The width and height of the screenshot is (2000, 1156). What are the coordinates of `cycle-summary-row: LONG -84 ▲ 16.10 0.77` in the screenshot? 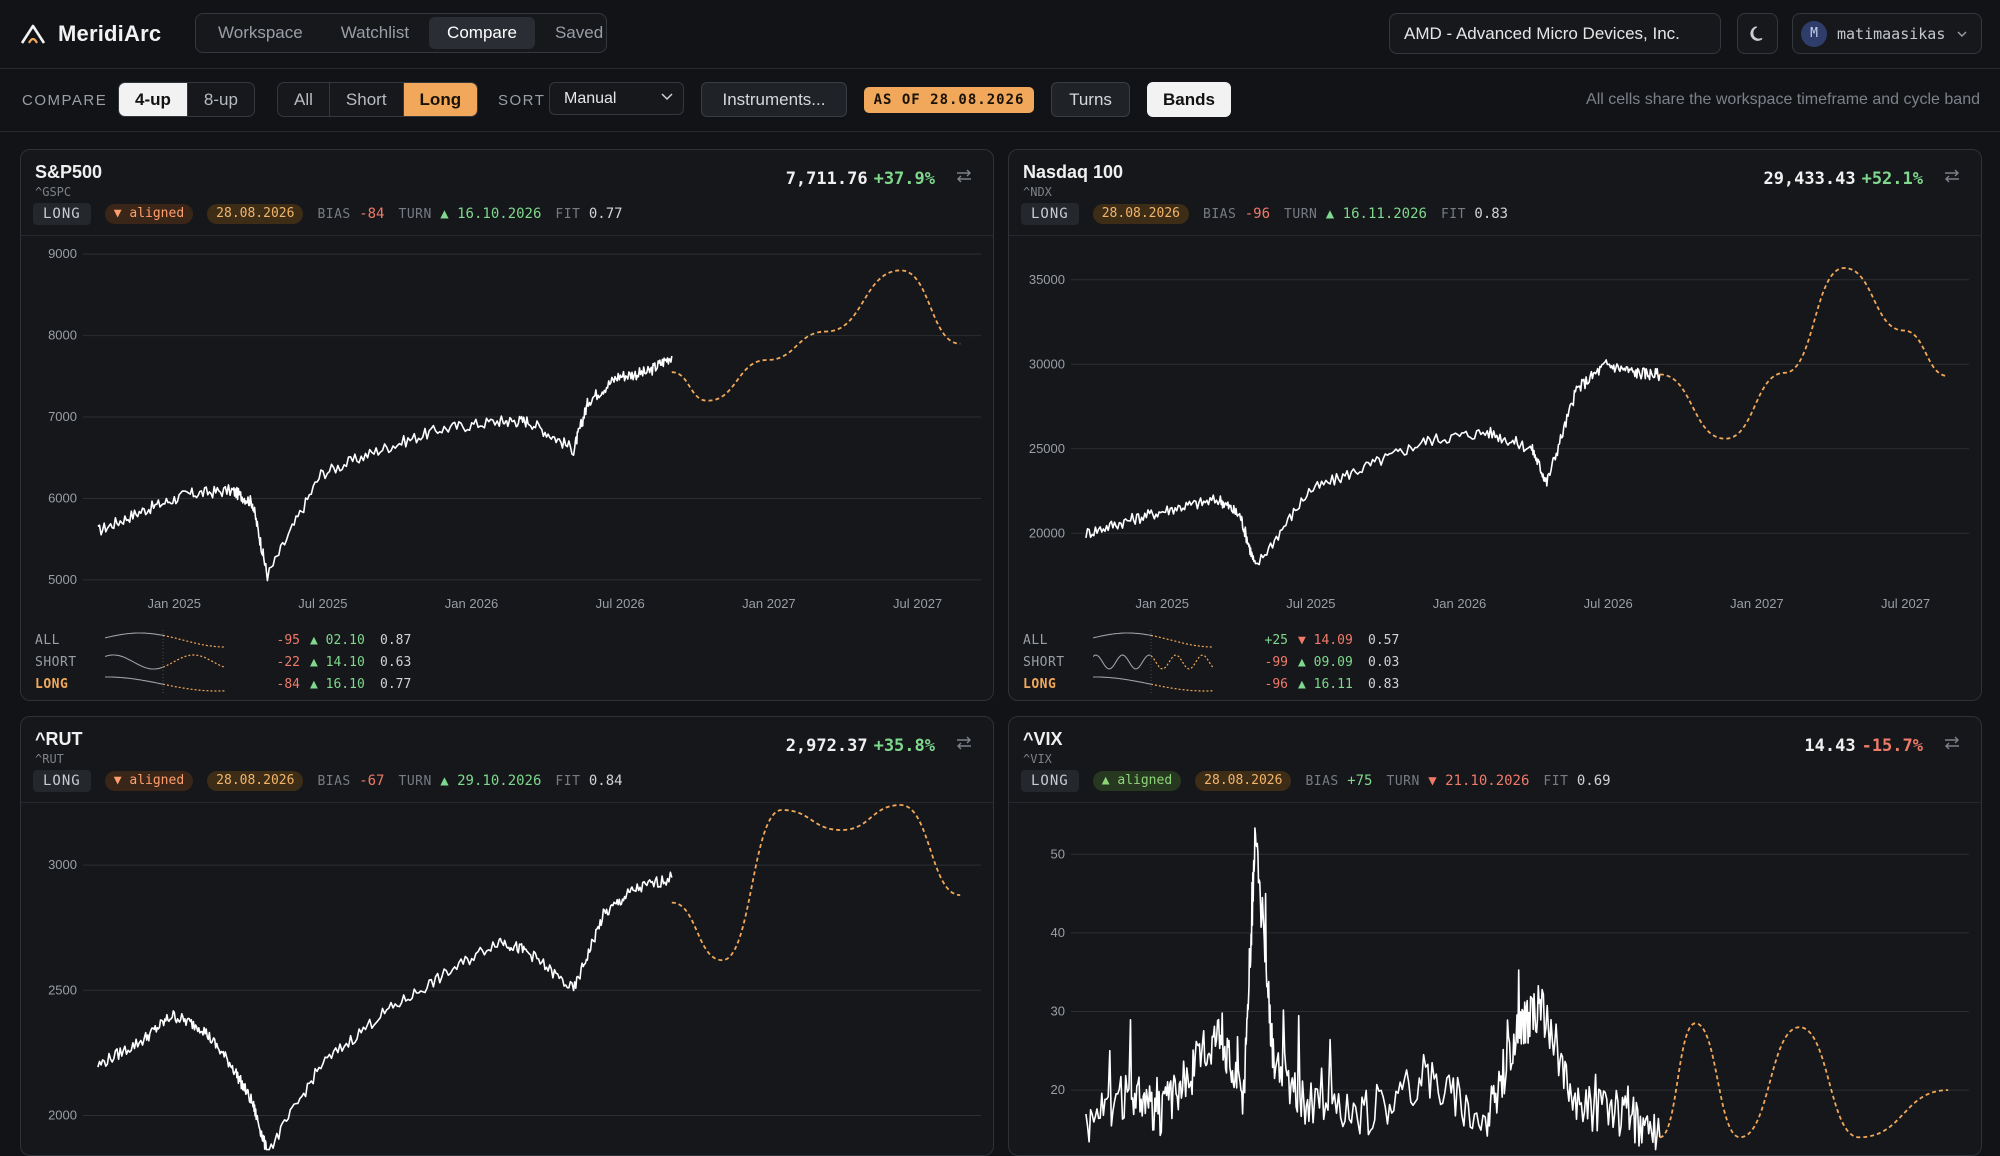 It's located at (315, 684).